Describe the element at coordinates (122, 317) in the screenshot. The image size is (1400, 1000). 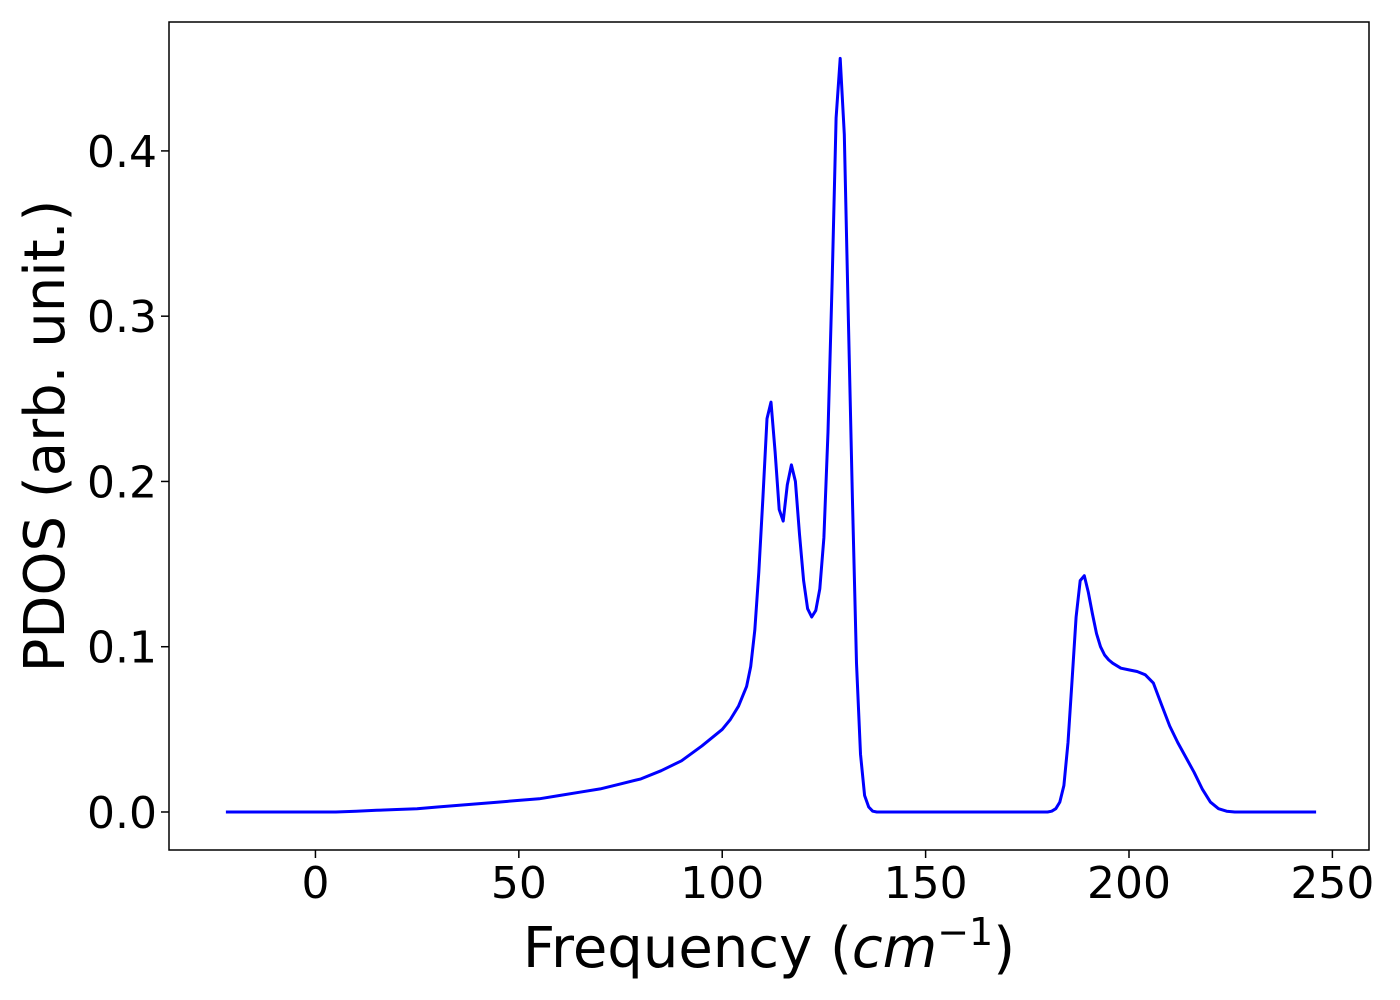
I see `y-tick-label: 0.3` at that location.